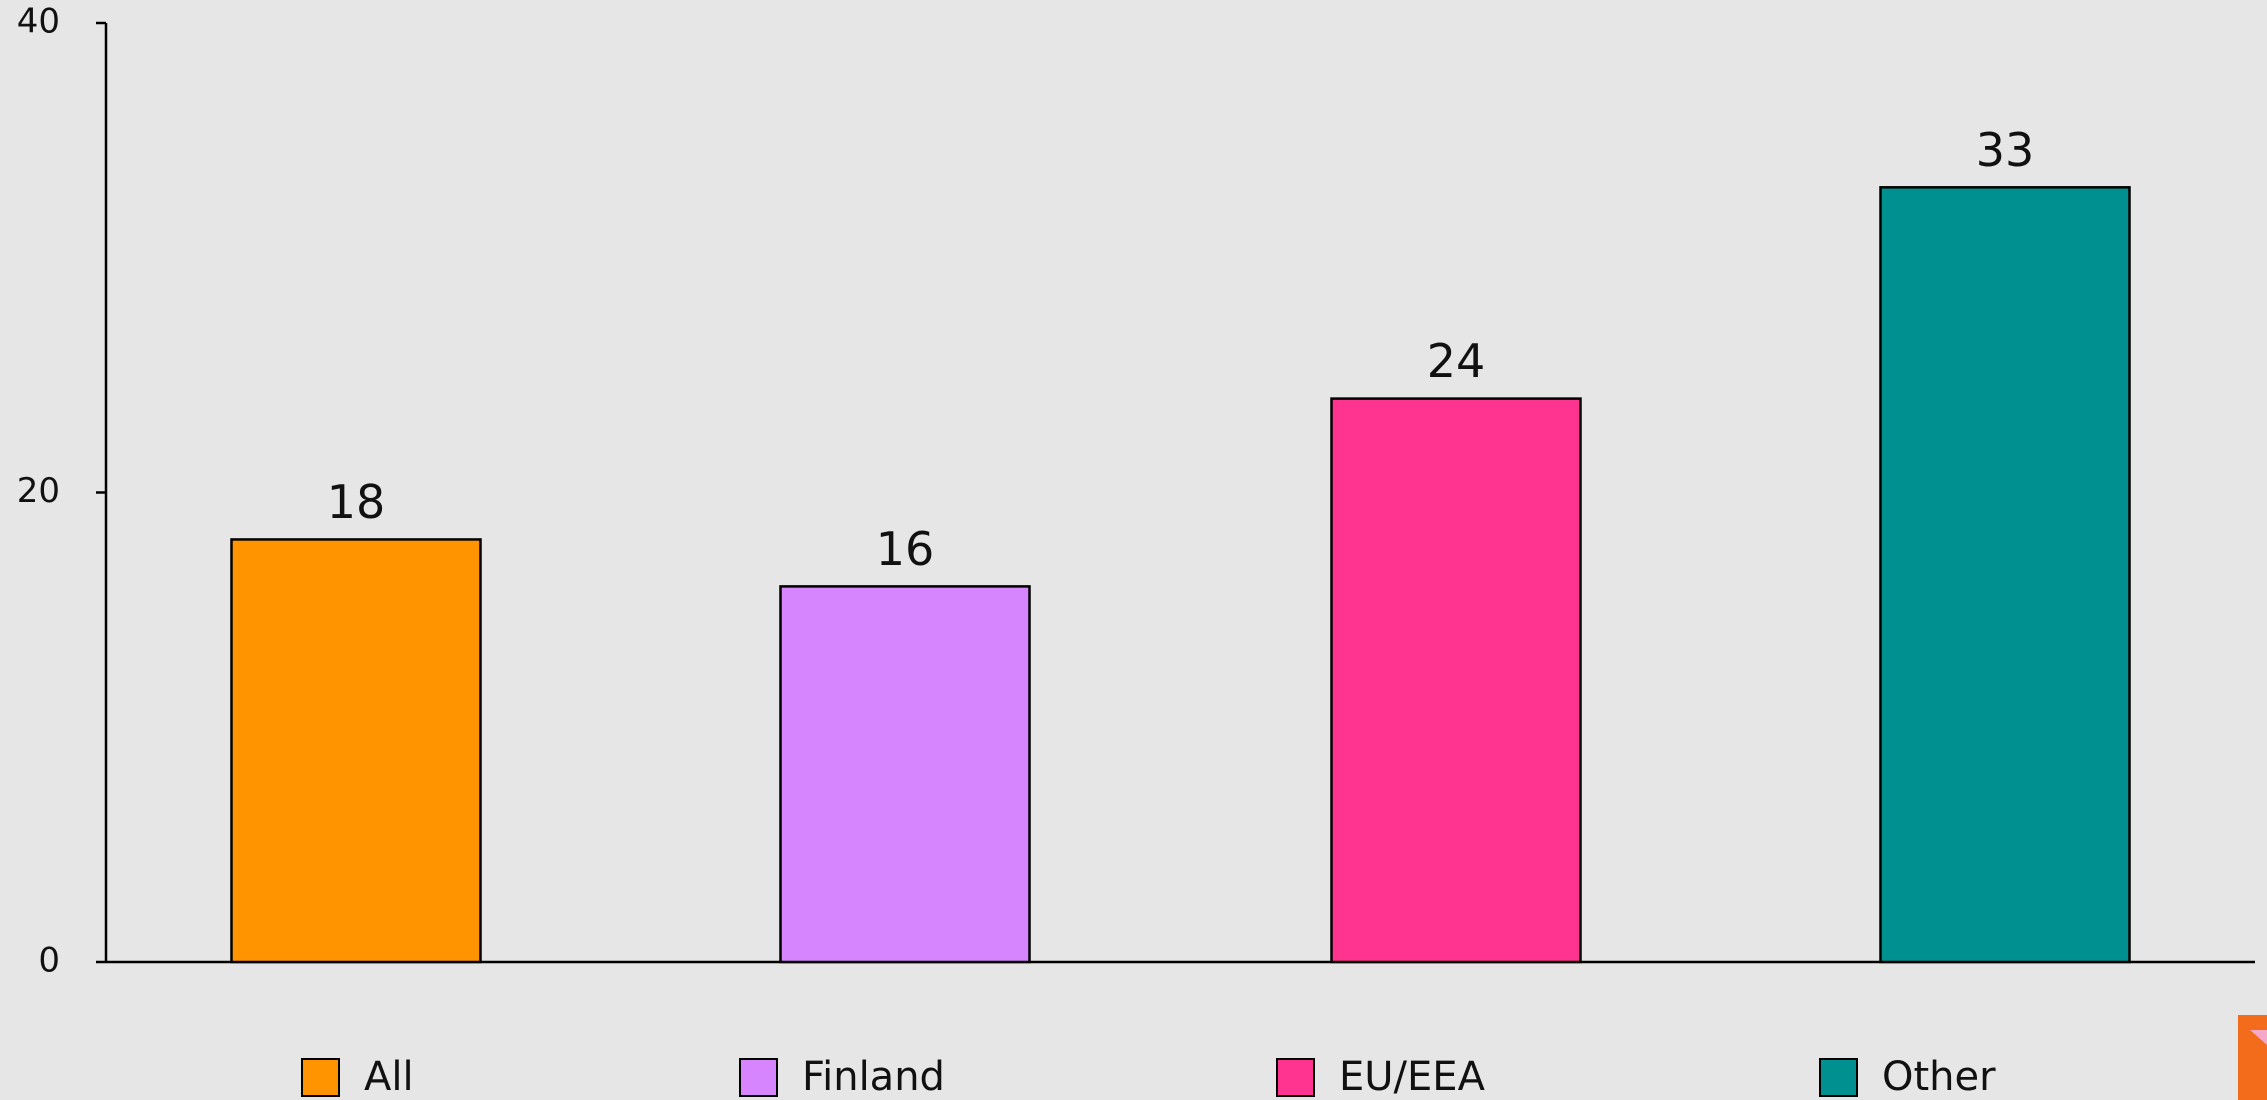  Describe the element at coordinates (38, 22) in the screenshot. I see `y-tick-label: 40` at that location.